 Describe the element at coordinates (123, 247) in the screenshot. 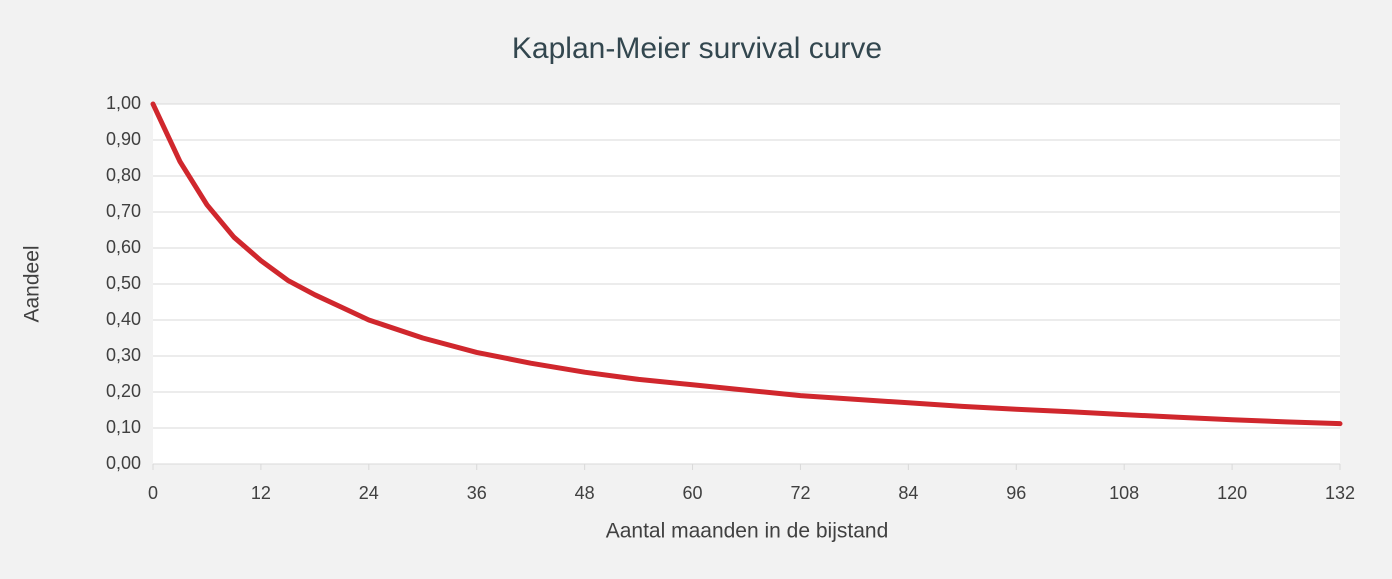

I see `y-tick-label: 0,60` at that location.